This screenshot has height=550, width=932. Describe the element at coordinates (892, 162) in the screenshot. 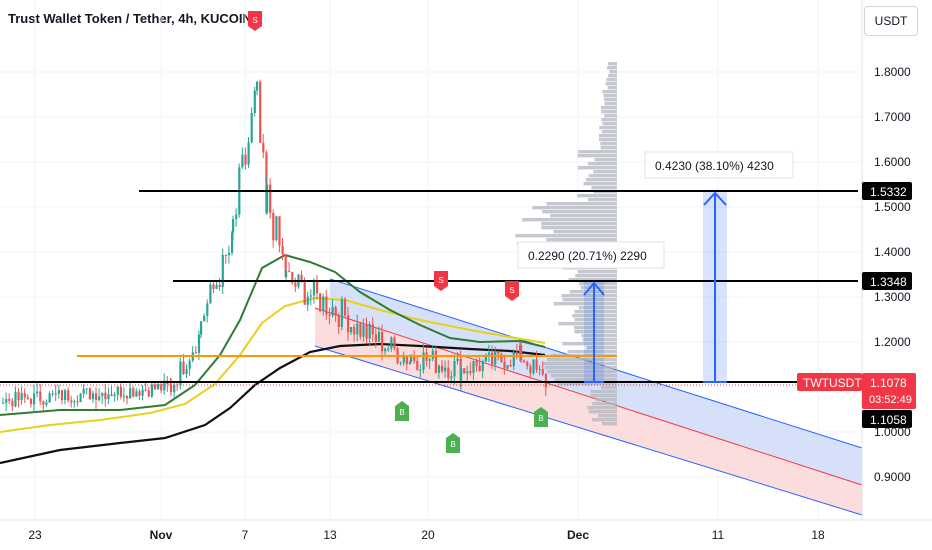

I see `y-tick-label: 1.6000` at that location.